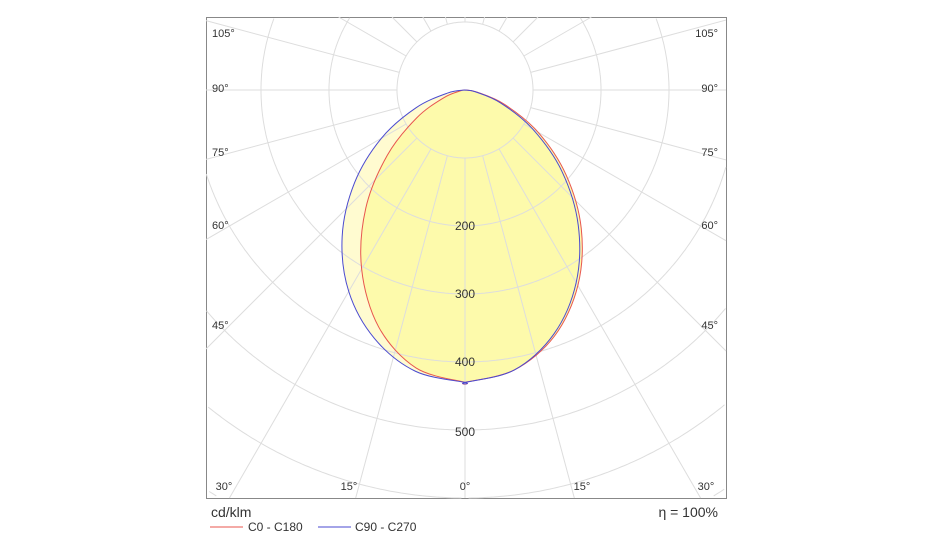 The height and width of the screenshot is (560, 933). I want to click on angle-label-left: 75°, so click(220, 153).